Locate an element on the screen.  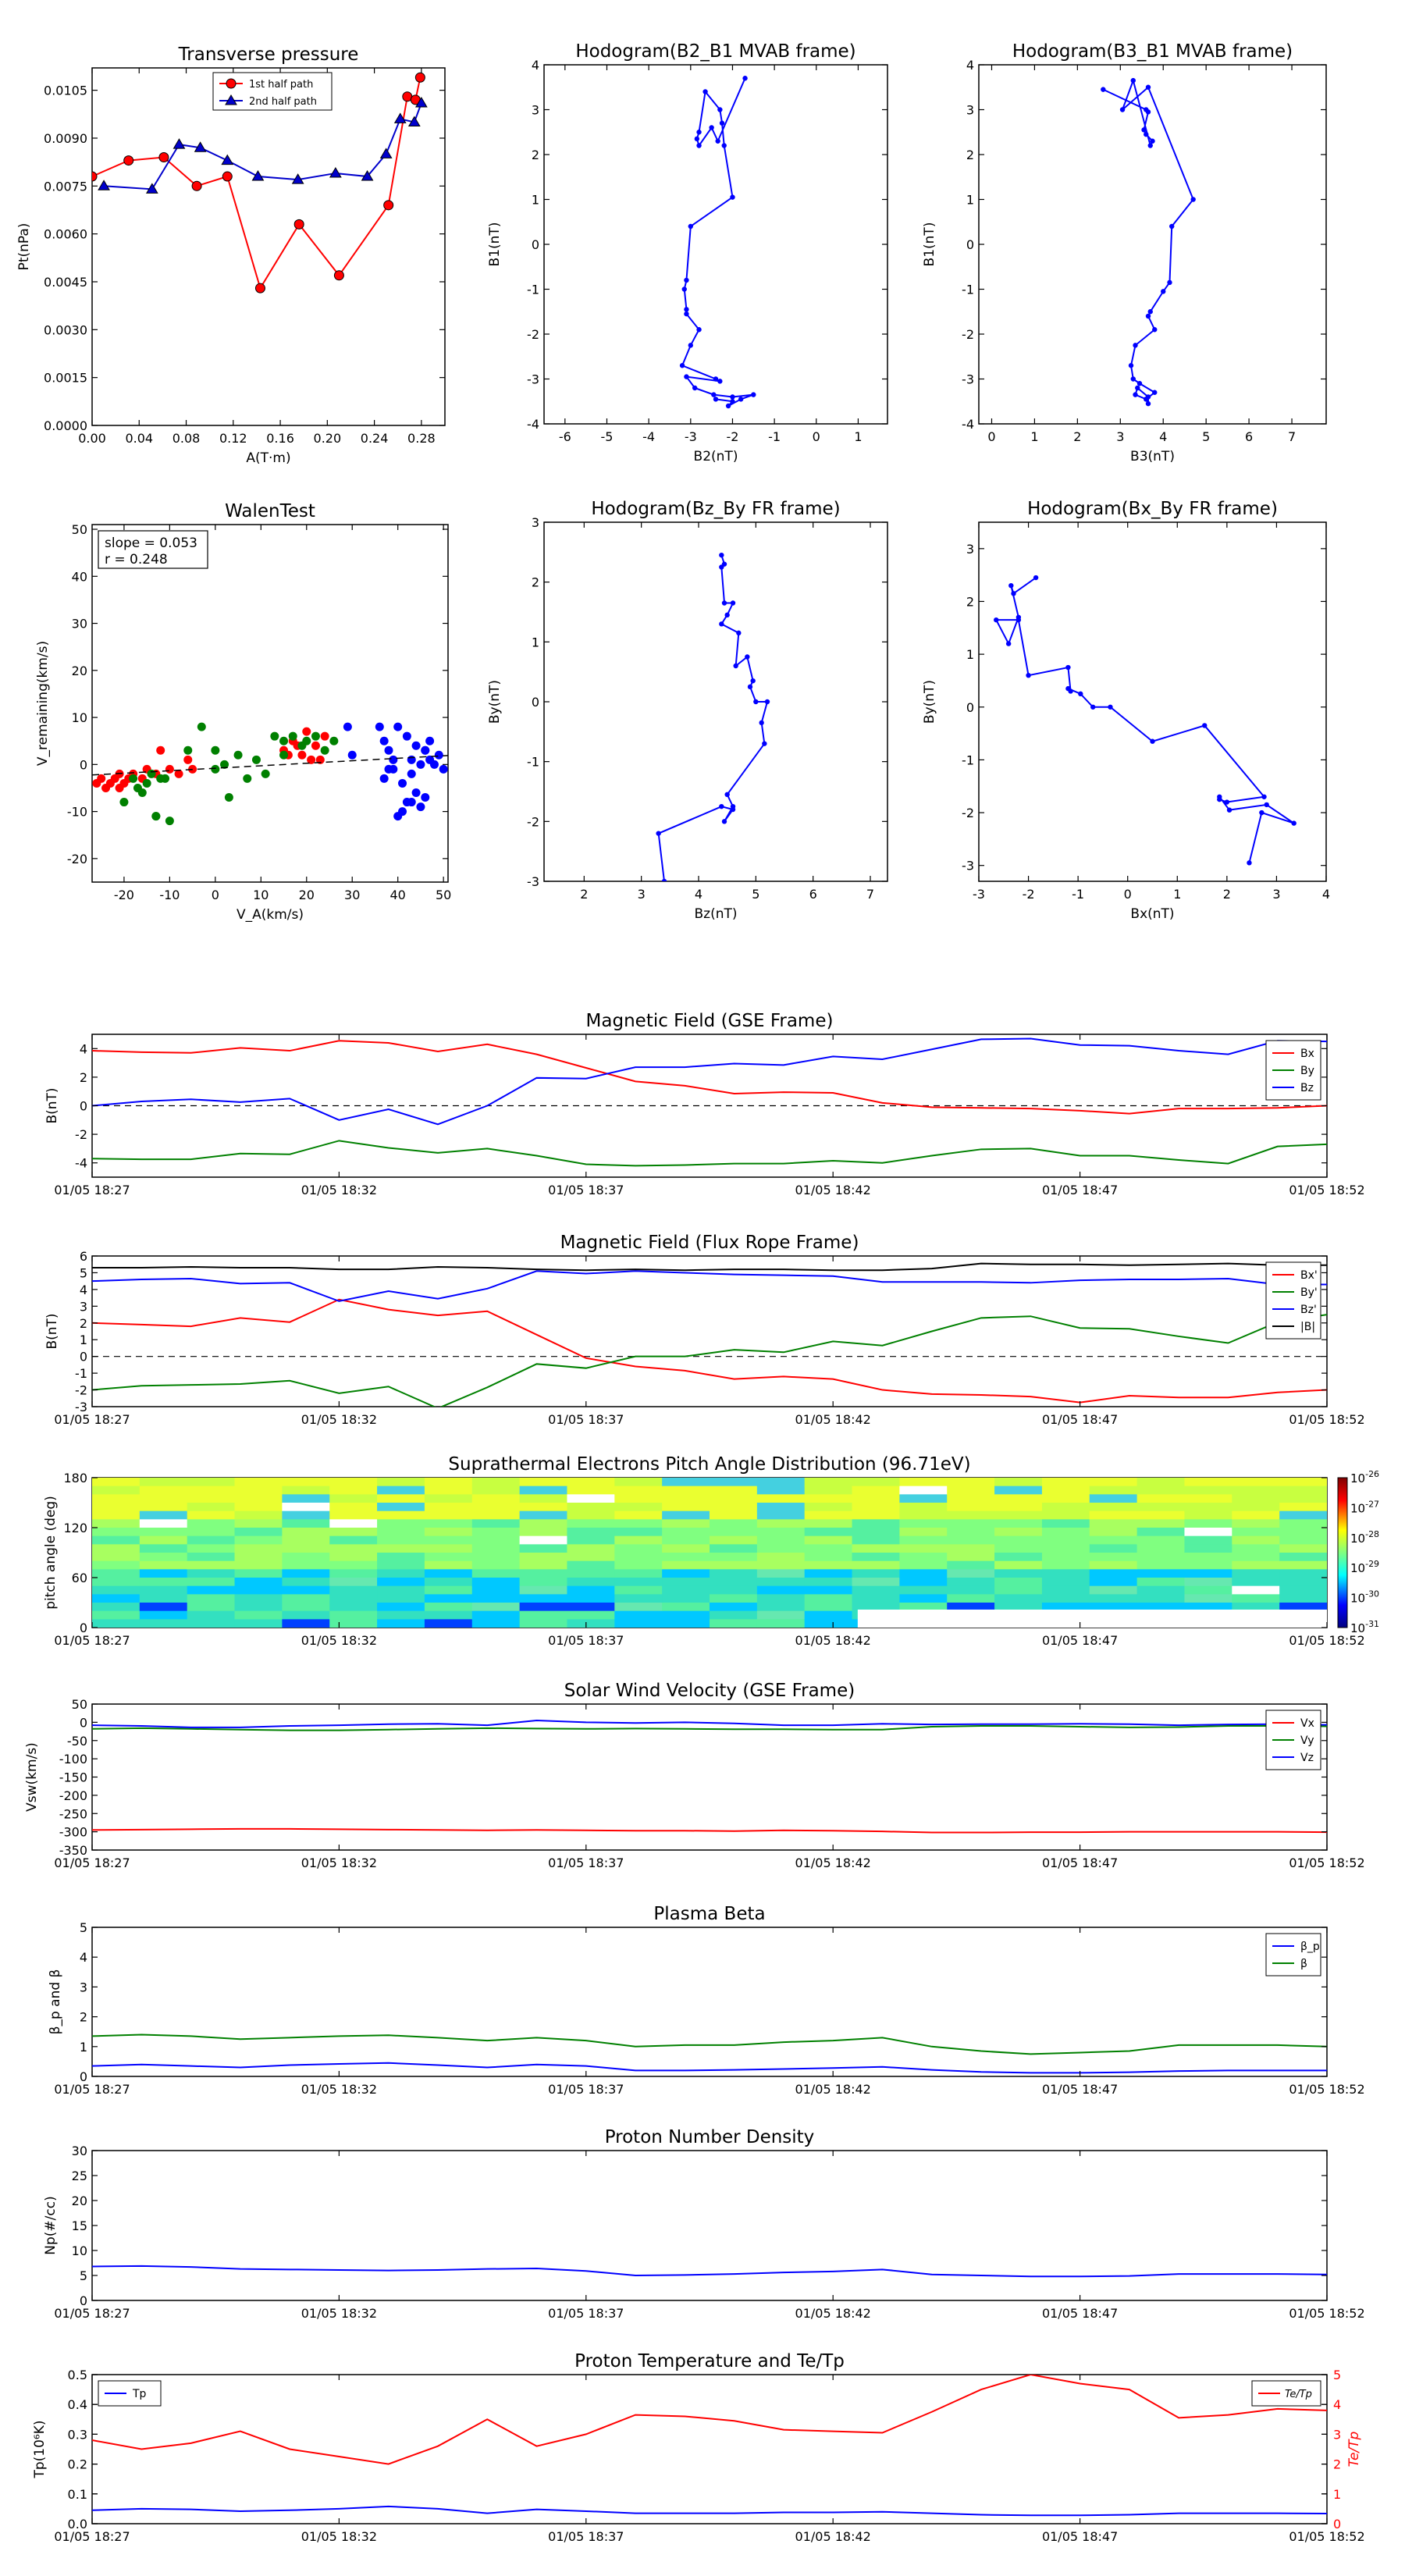
x-tick-label: 0 is located at coordinates (216, 895).